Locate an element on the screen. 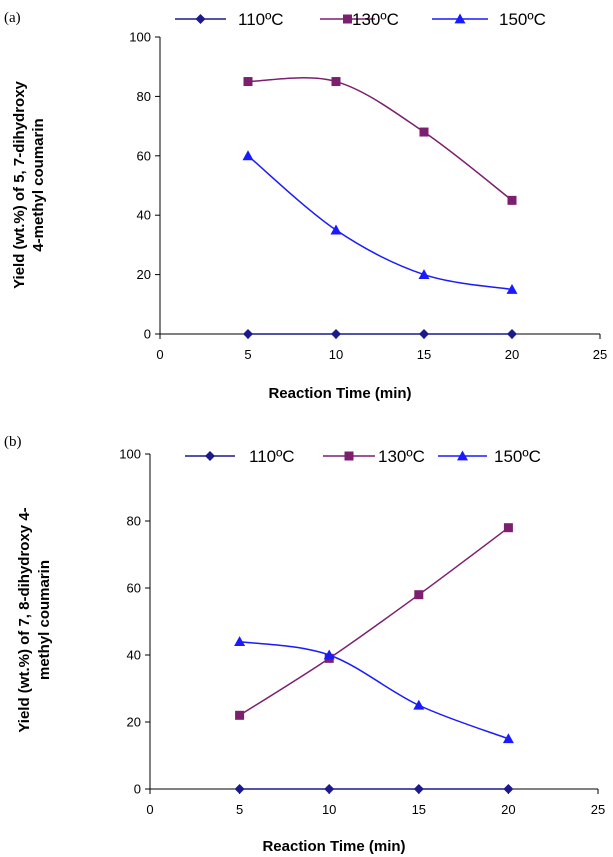  y-axis-title: Yield (wt.%) of 7, 8-dihydroxy 4- is located at coordinates (24, 619).